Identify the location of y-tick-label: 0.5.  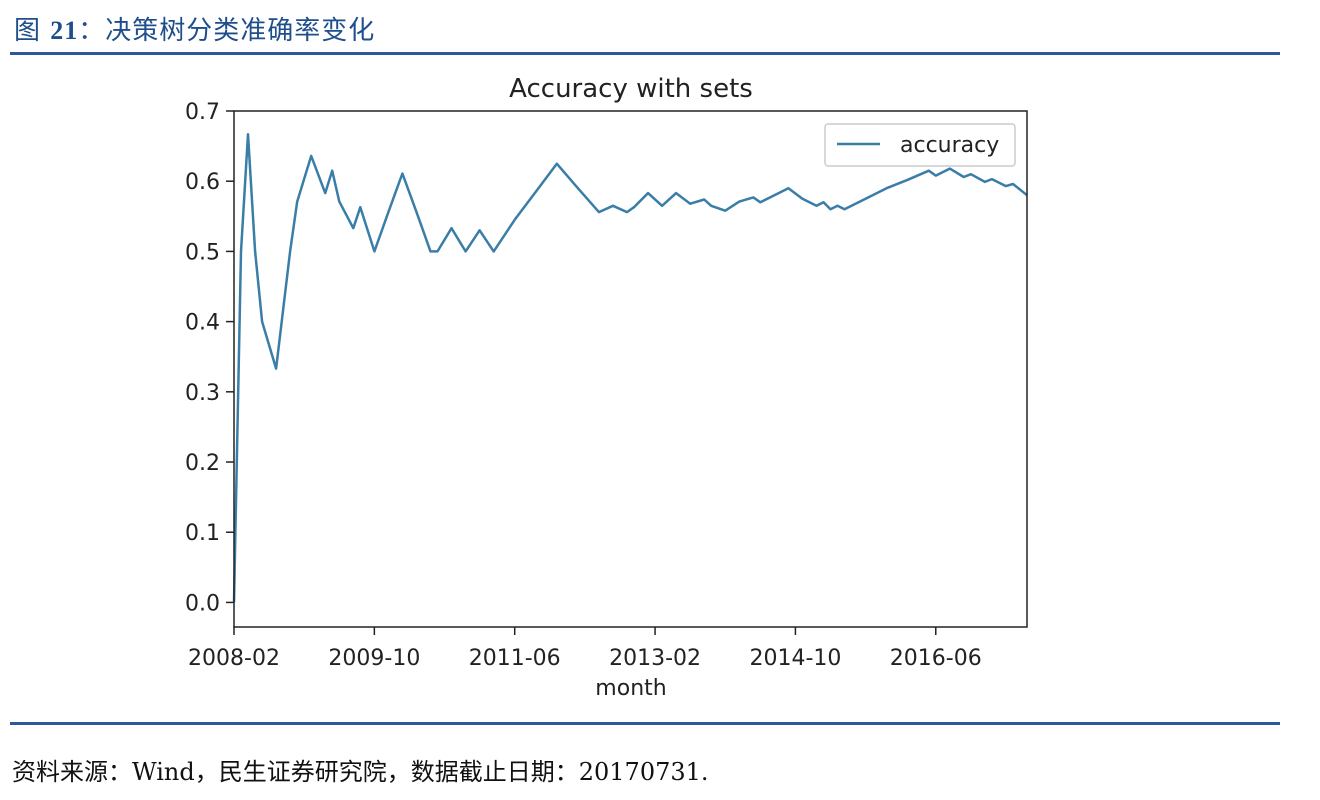
(202, 252).